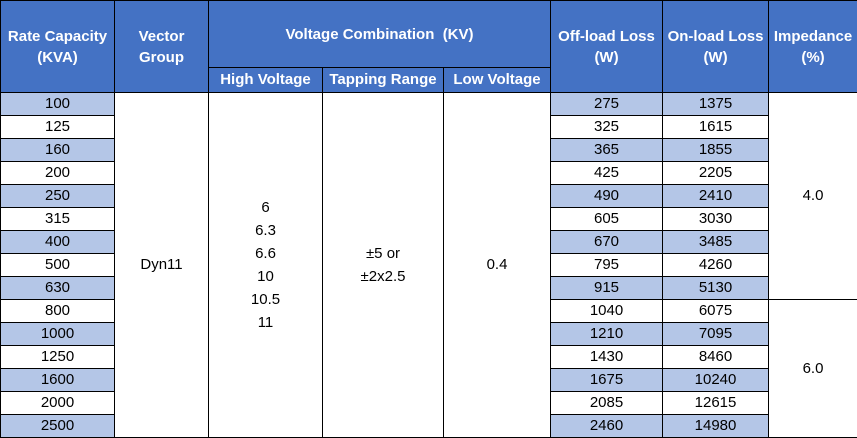  What do you see at coordinates (497, 265) in the screenshot?
I see `cell-low-voltage: 0.4` at bounding box center [497, 265].